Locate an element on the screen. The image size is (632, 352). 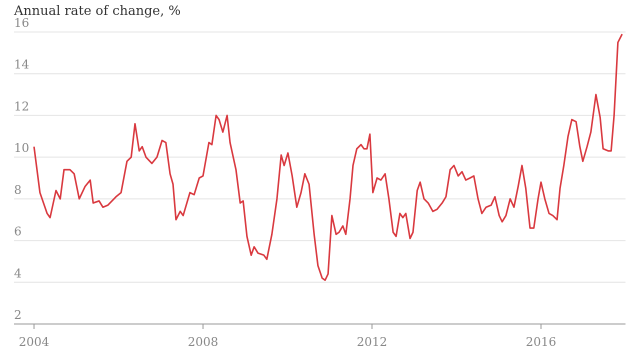
y-tick-label: 12 is located at coordinates (21, 106).